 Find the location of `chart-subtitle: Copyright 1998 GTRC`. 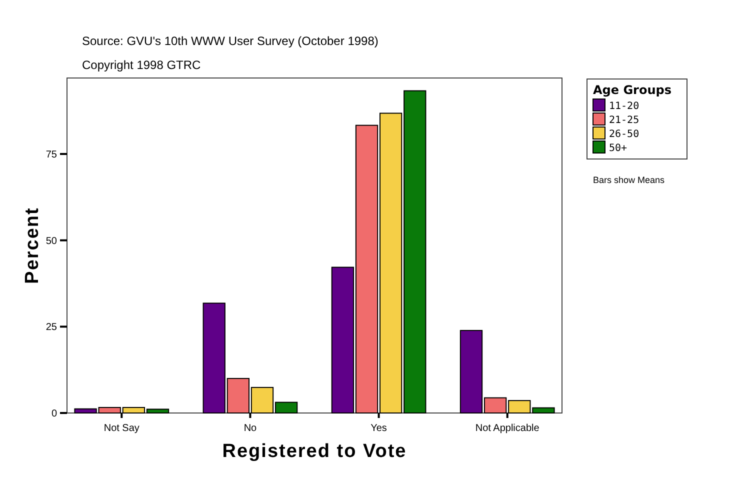

chart-subtitle: Copyright 1998 GTRC is located at coordinates (142, 65).